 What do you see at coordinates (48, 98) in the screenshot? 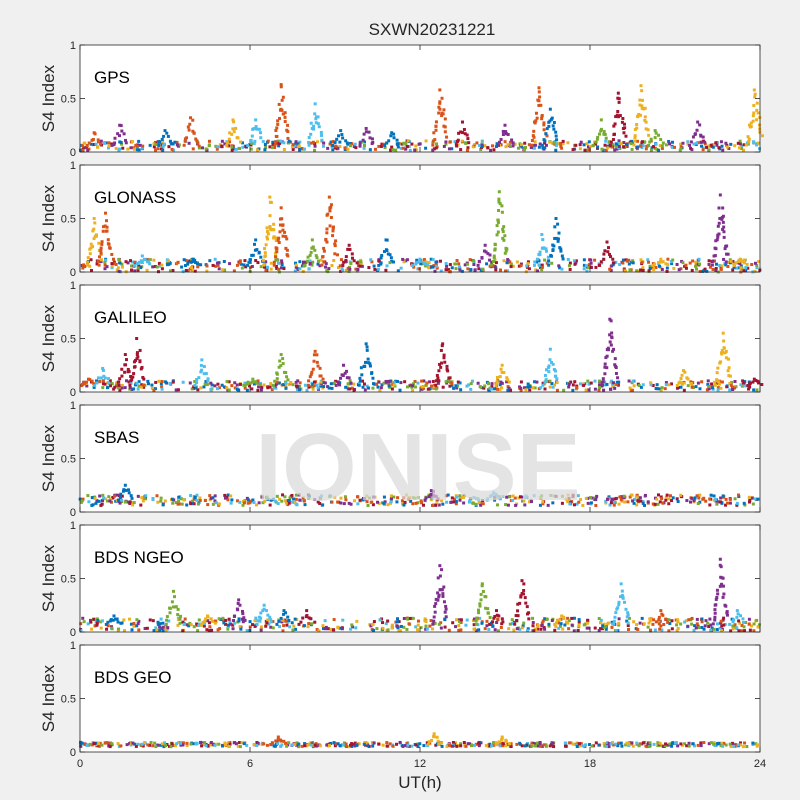
I see `y-axis-label: S4 Index` at bounding box center [48, 98].